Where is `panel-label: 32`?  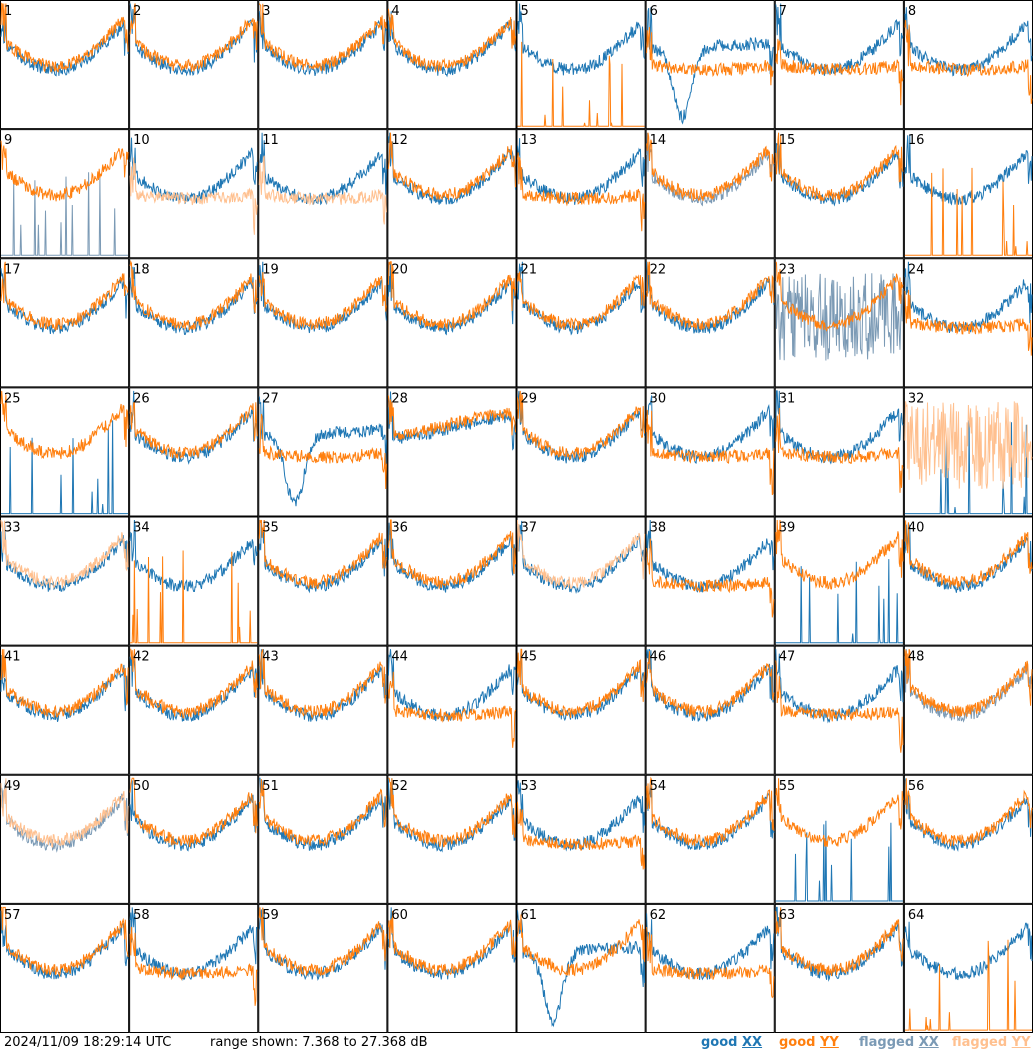
panel-label: 32 is located at coordinates (916, 398).